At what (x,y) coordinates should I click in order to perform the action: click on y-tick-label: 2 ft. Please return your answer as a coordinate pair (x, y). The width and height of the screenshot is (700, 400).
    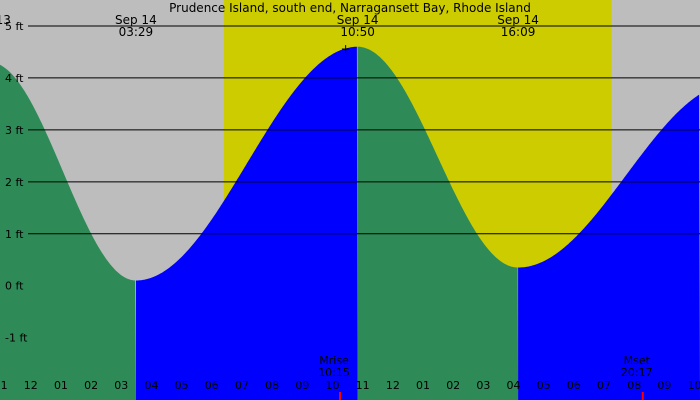
    Looking at the image, I should click on (14, 182).